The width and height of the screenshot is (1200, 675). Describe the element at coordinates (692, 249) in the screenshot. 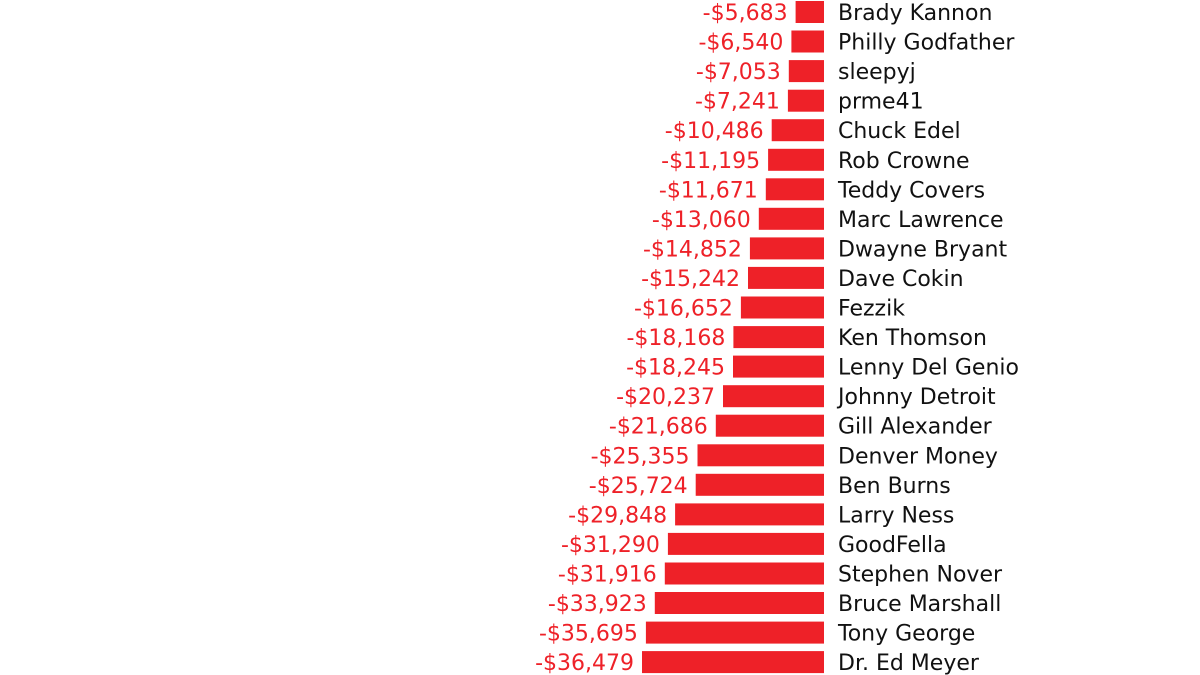

I see `bar-value-label: -$14,852` at that location.